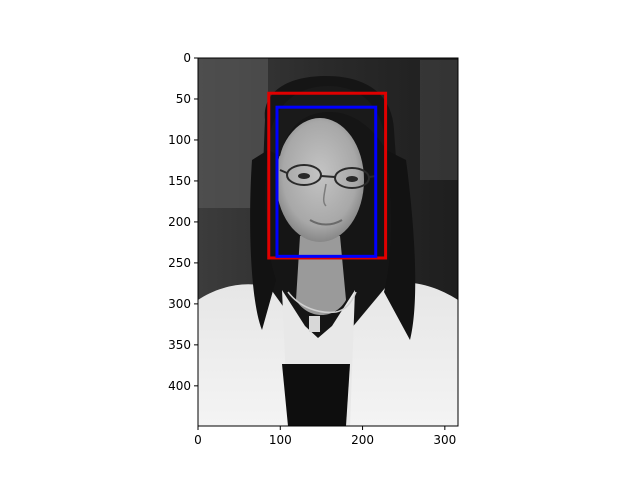  What do you see at coordinates (179, 140) in the screenshot?
I see `y-tick-label: 100` at bounding box center [179, 140].